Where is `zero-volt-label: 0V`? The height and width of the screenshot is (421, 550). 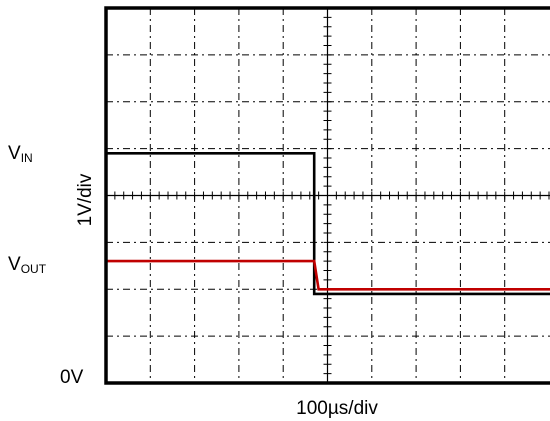 zero-volt-label: 0V is located at coordinates (72, 377).